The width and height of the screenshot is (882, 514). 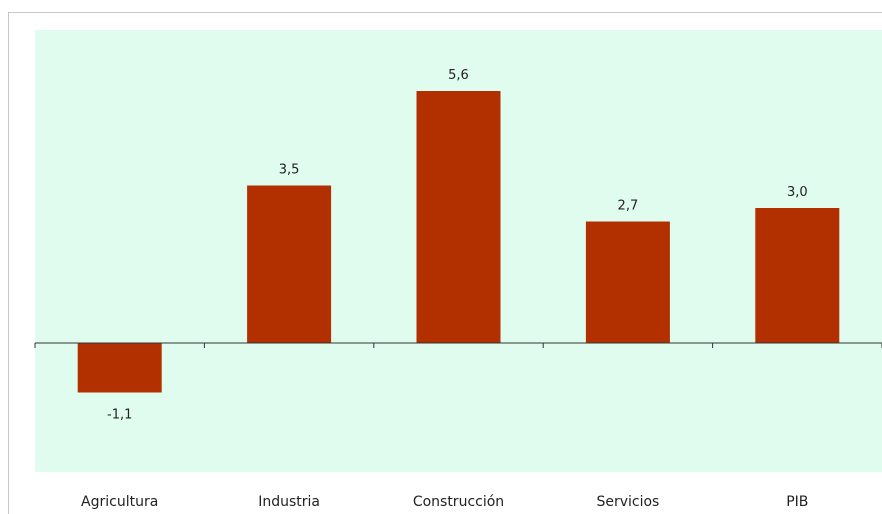 I want to click on data-label: 3,5, so click(x=289, y=170).